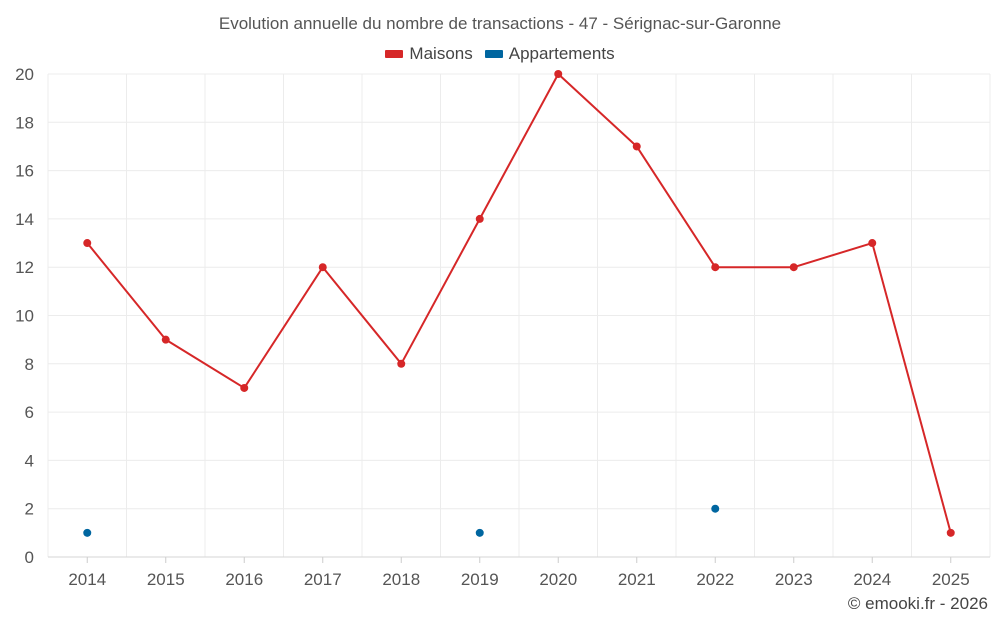 The width and height of the screenshot is (1000, 625). Describe the element at coordinates (561, 53) in the screenshot. I see `legend-label-appartements: Appartements` at that location.